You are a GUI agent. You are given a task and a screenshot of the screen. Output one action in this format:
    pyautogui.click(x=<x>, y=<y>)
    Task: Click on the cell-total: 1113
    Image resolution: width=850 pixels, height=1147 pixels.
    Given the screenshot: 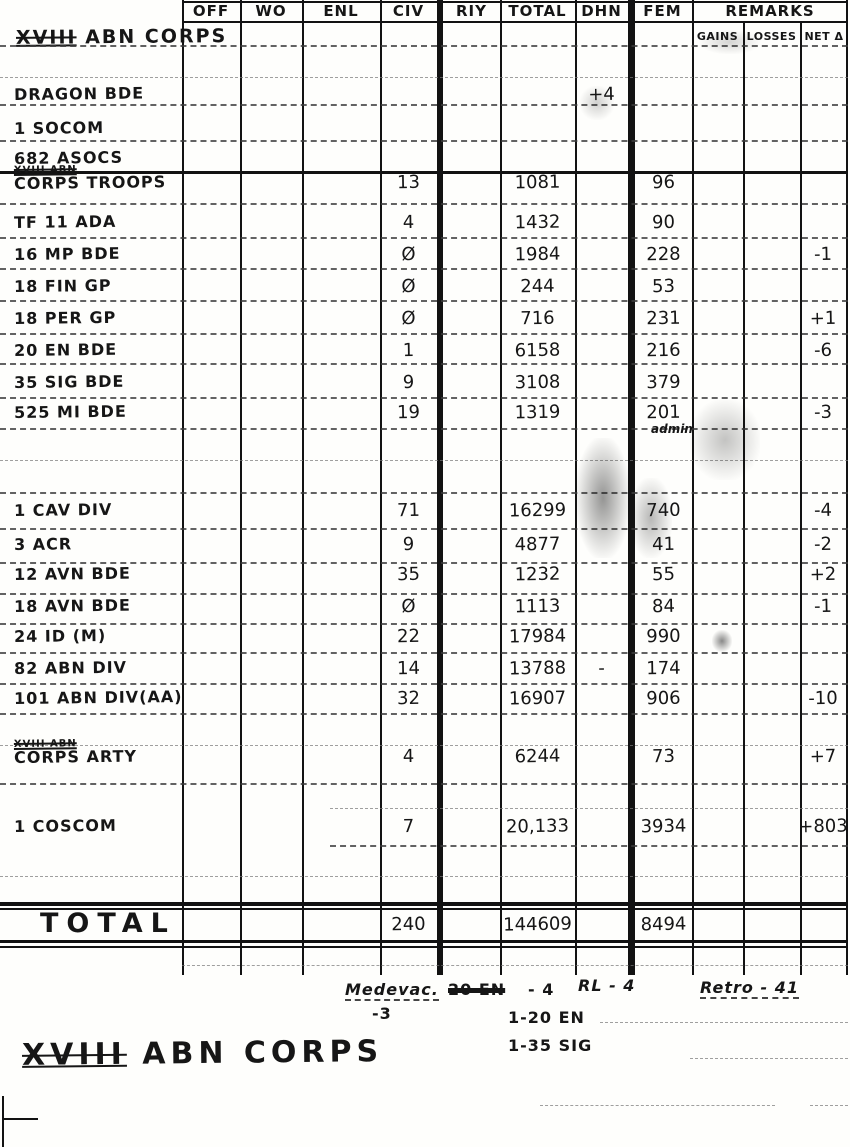 What is the action you would take?
    pyautogui.click(x=537, y=606)
    